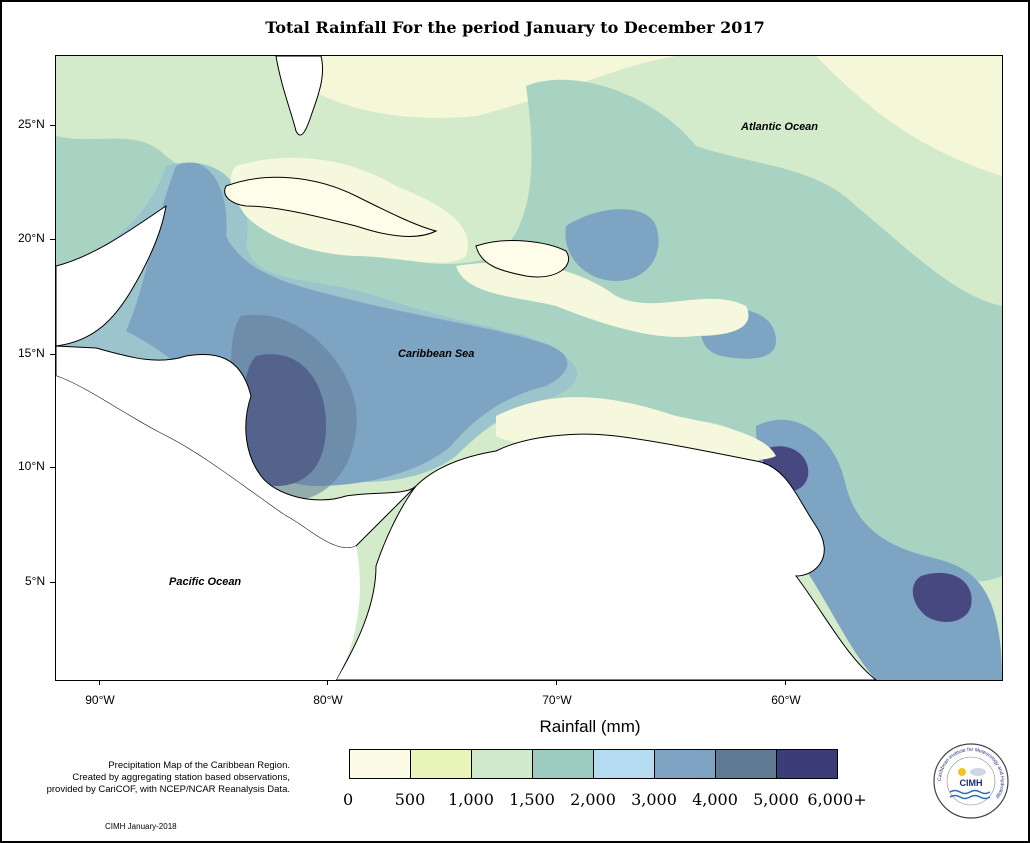 This screenshot has width=1030, height=843. Describe the element at coordinates (837, 799) in the screenshot. I see `legend-tick-label: 6,000+` at that location.